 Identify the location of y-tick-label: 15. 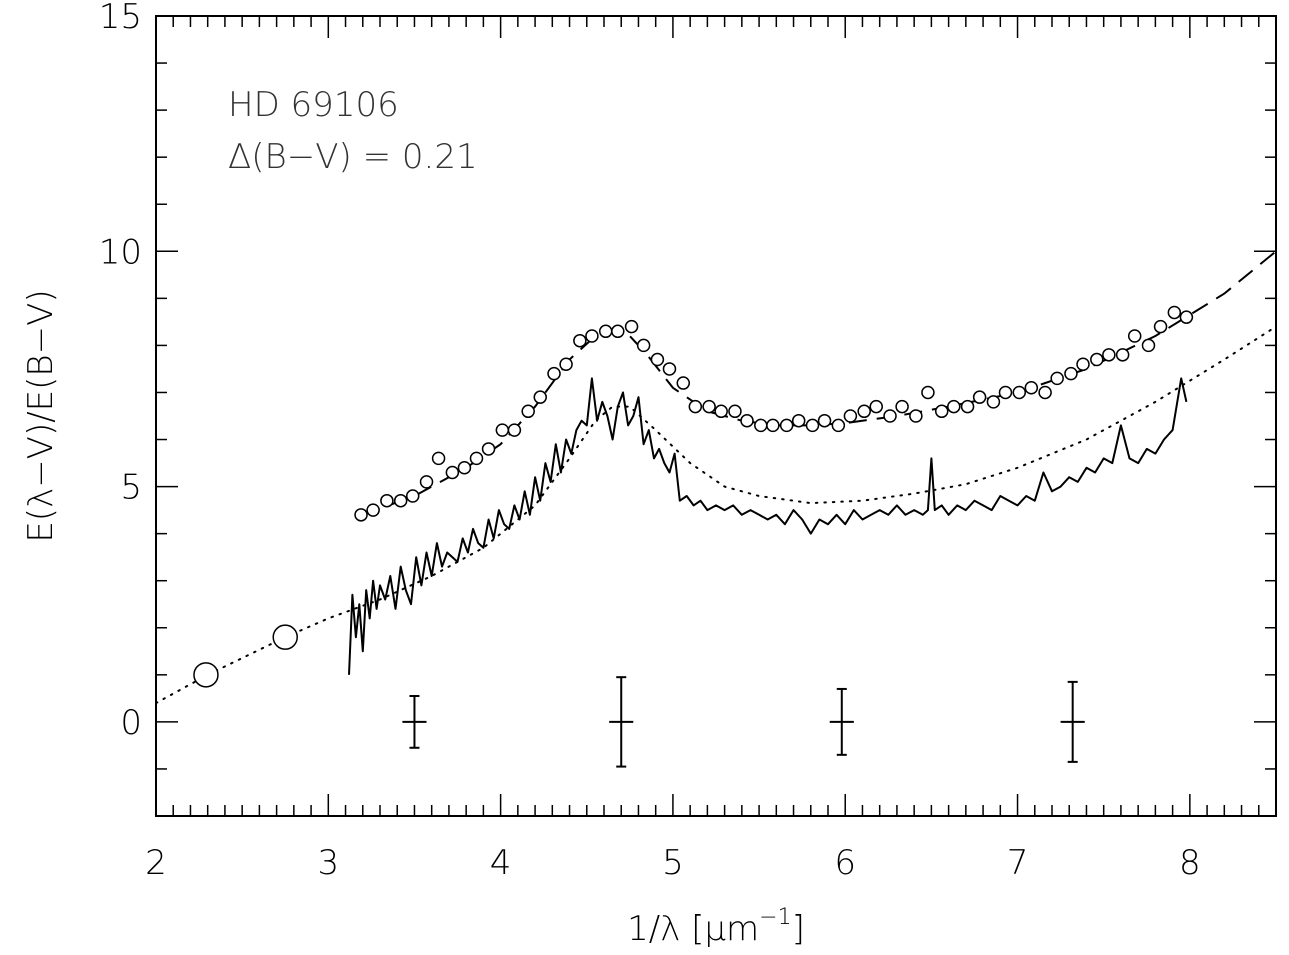
(120, 18).